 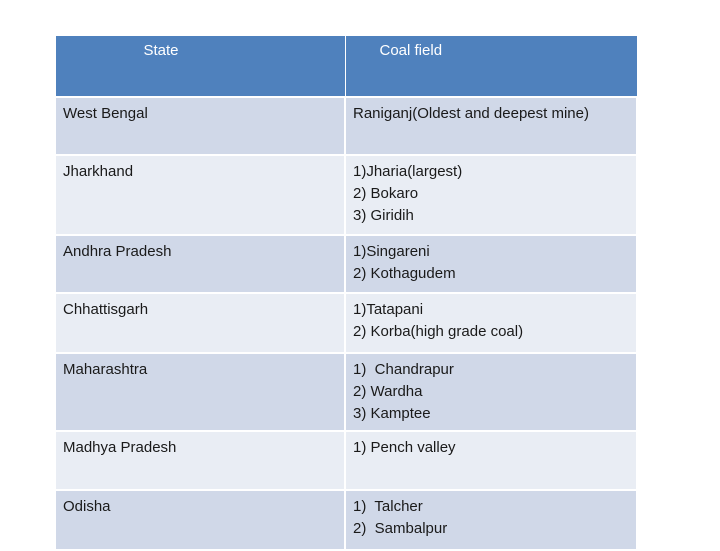 What do you see at coordinates (408, 171) in the screenshot?
I see `coal-field-entry: 1)Jharia(largest)` at bounding box center [408, 171].